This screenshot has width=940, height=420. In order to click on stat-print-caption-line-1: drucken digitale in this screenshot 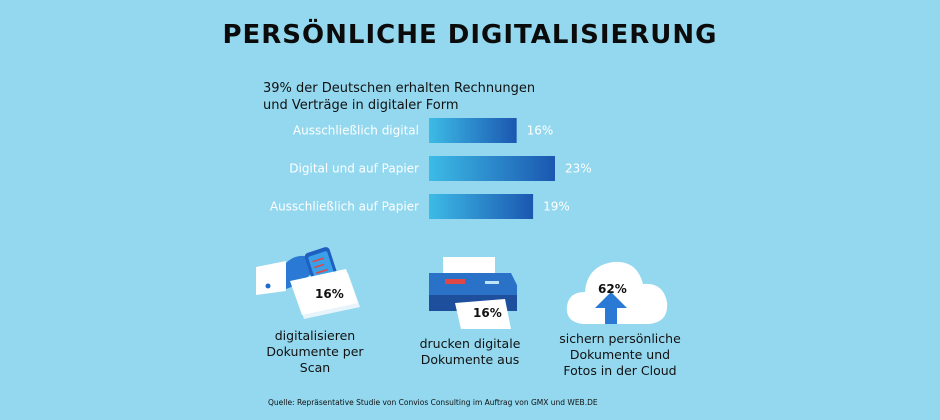, I will do `click(470, 343)`.